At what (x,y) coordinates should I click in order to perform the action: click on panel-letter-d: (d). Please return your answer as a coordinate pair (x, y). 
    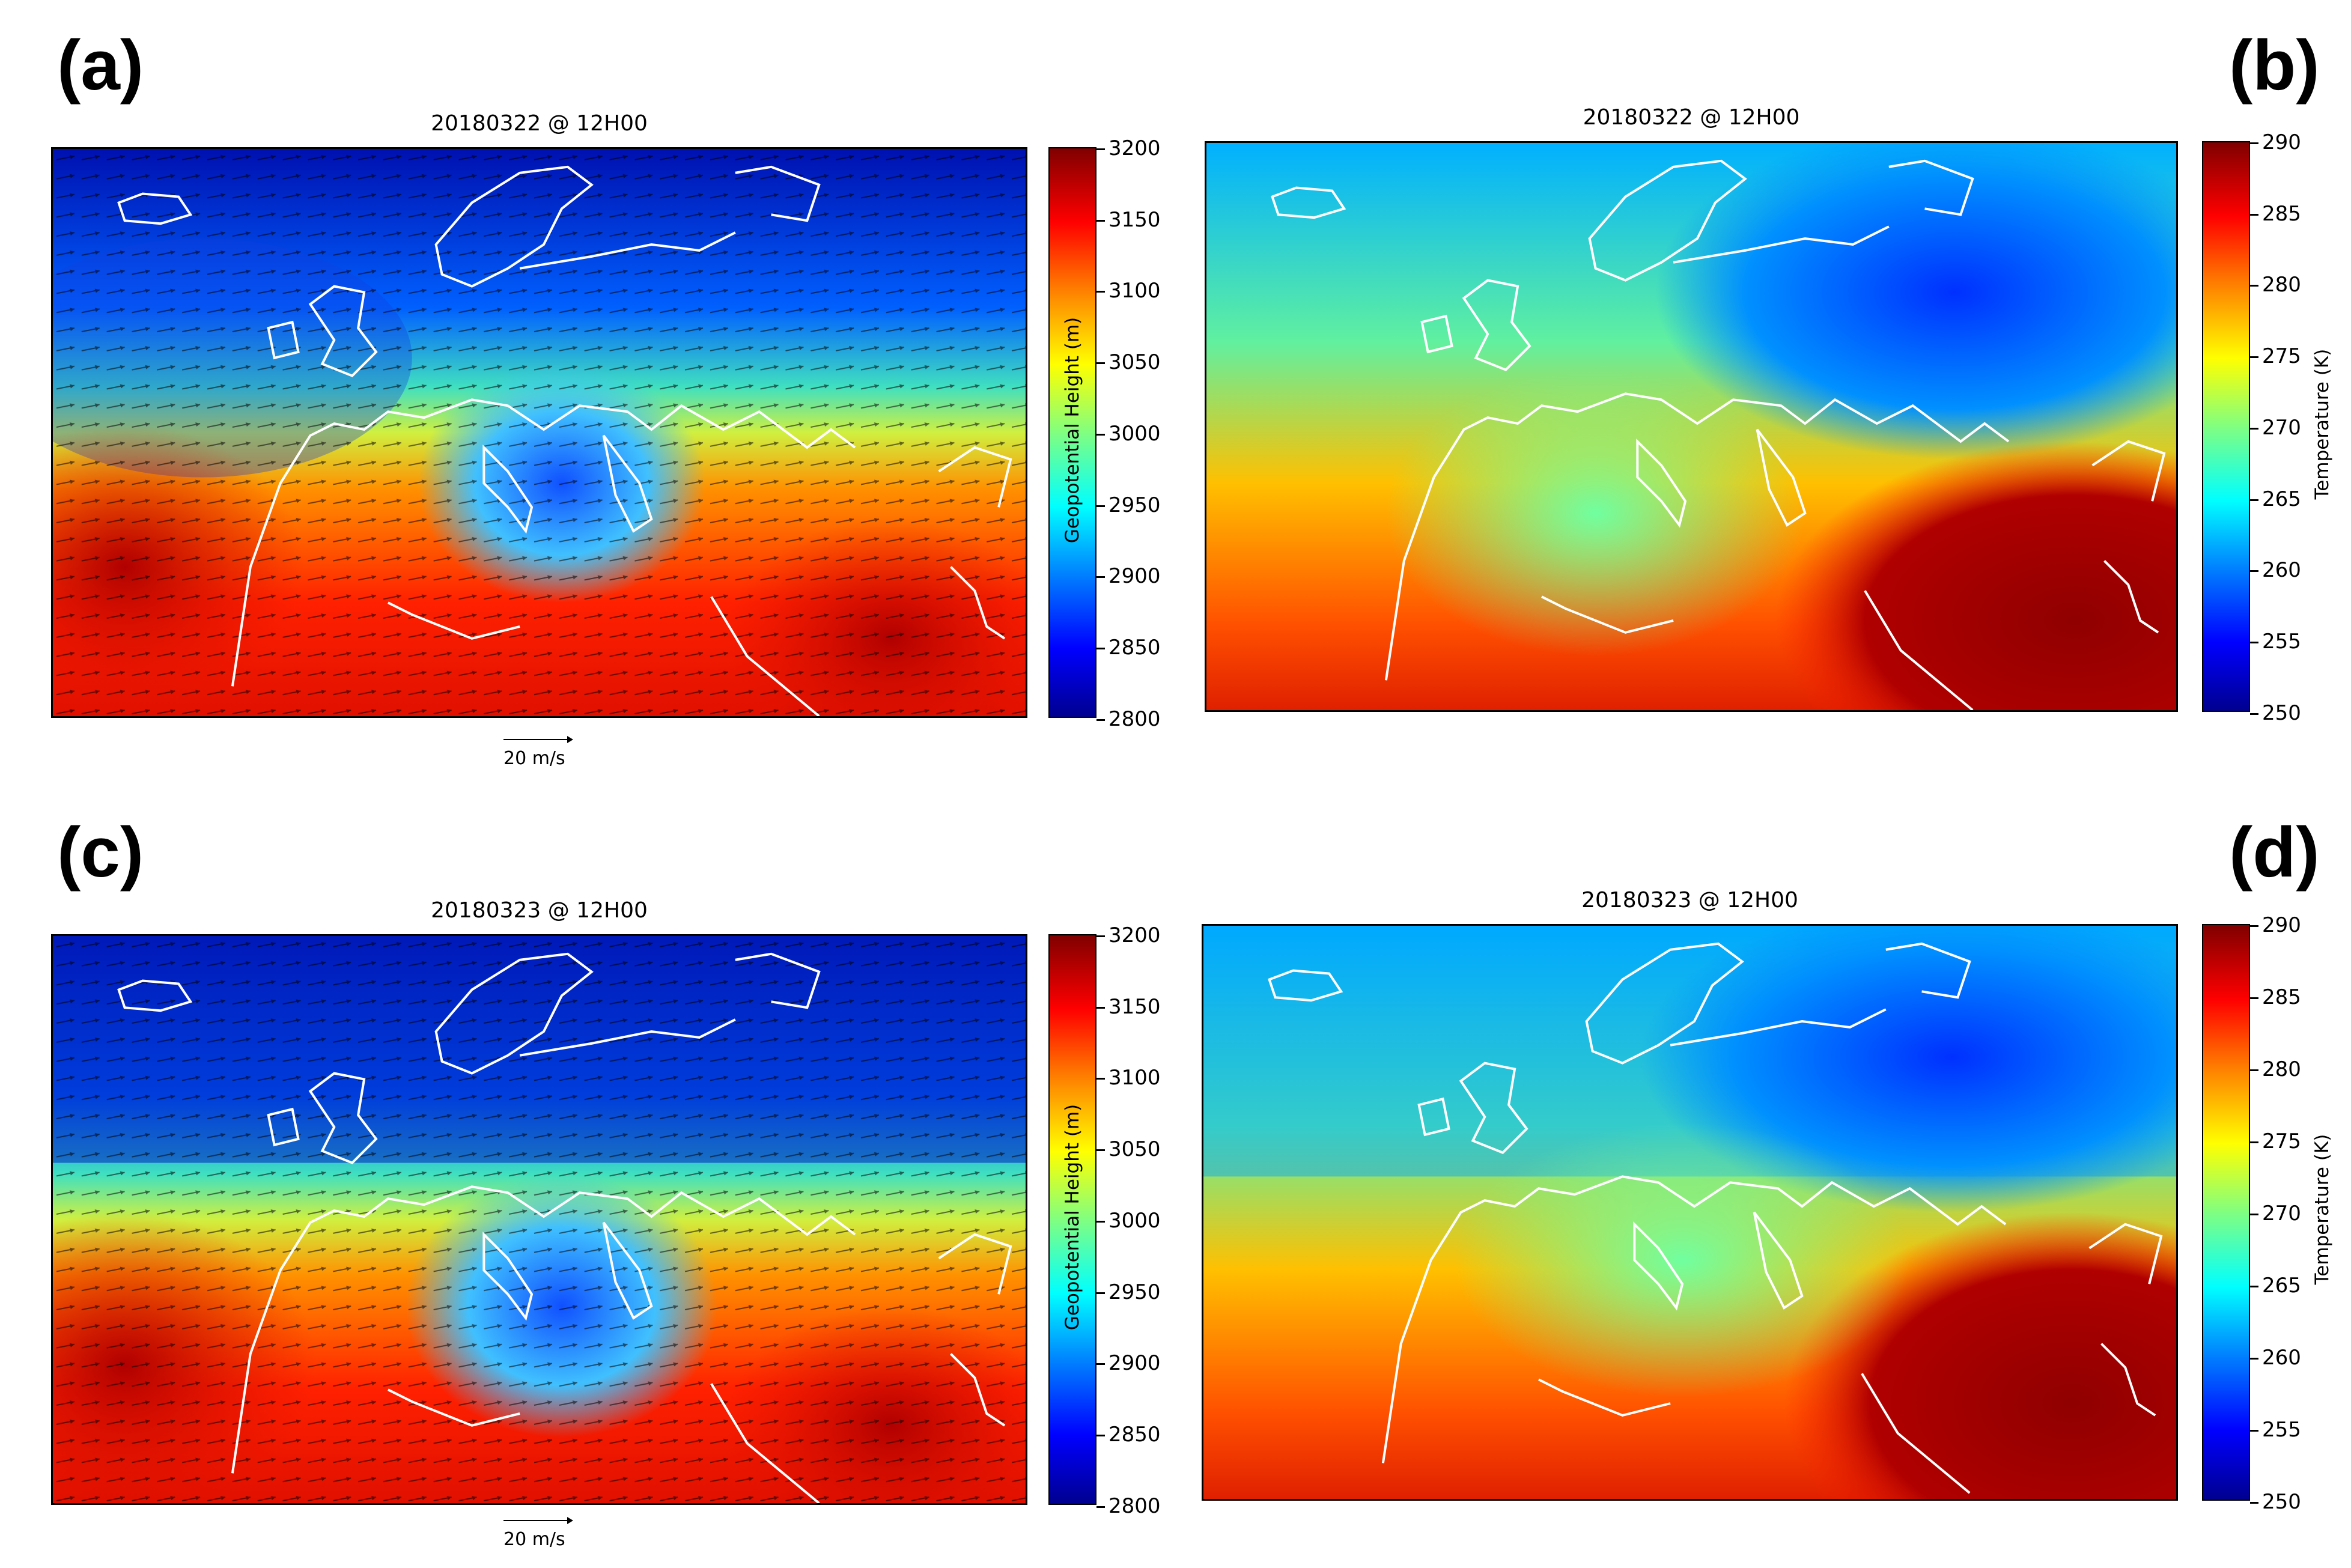
    Looking at the image, I should click on (2274, 852).